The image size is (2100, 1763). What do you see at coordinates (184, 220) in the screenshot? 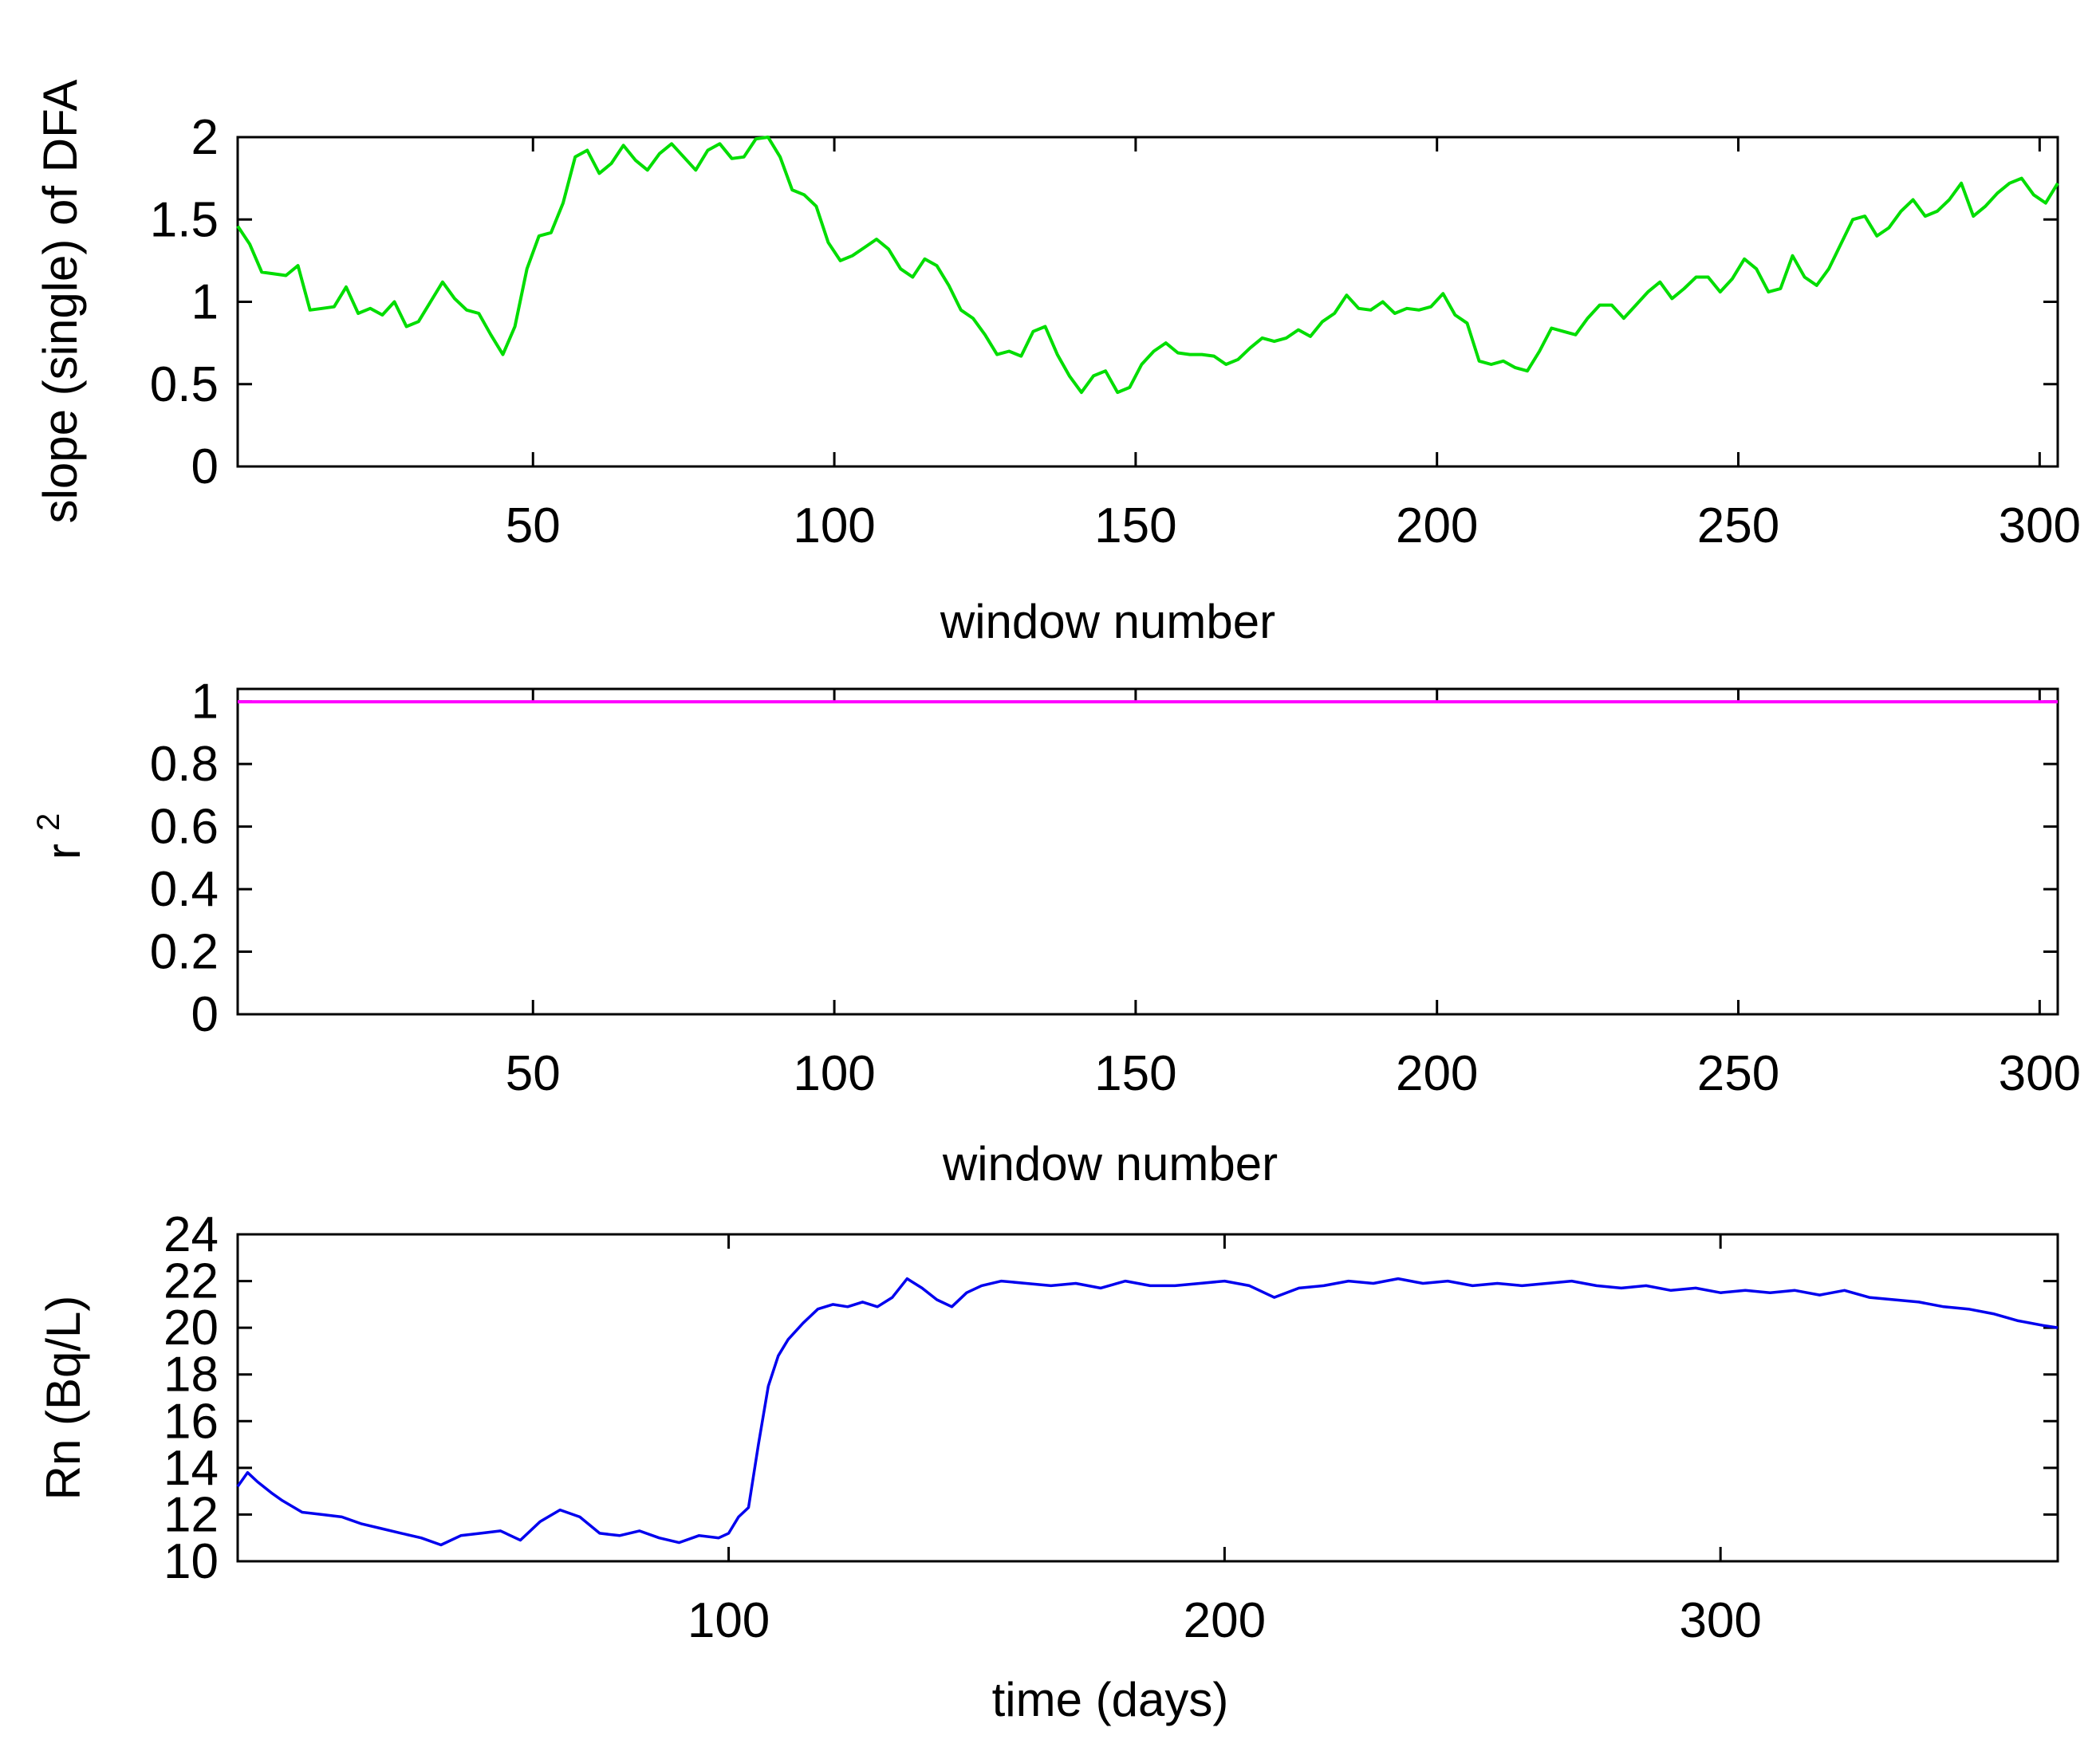
I see `y-tick-label-slope-3: 1.5` at bounding box center [184, 220].